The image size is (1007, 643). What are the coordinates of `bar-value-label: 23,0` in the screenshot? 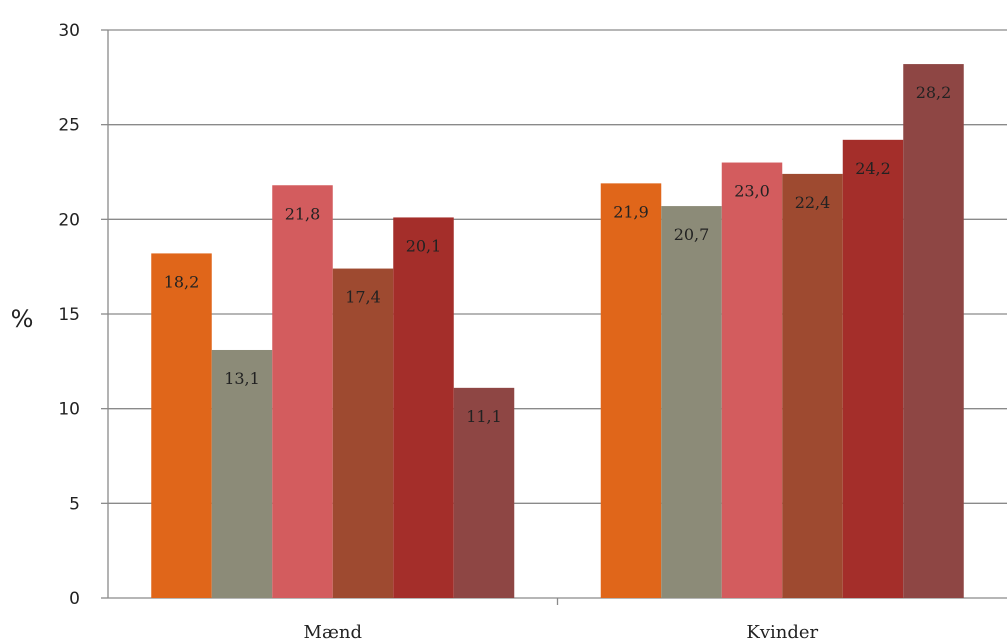 It's located at (752, 191).